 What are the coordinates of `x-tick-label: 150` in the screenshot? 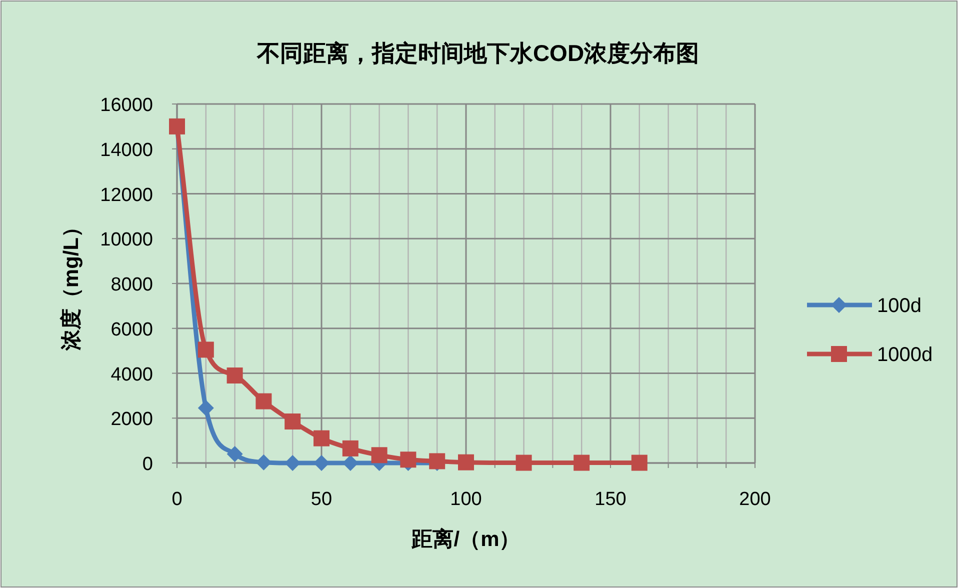 It's located at (610, 499).